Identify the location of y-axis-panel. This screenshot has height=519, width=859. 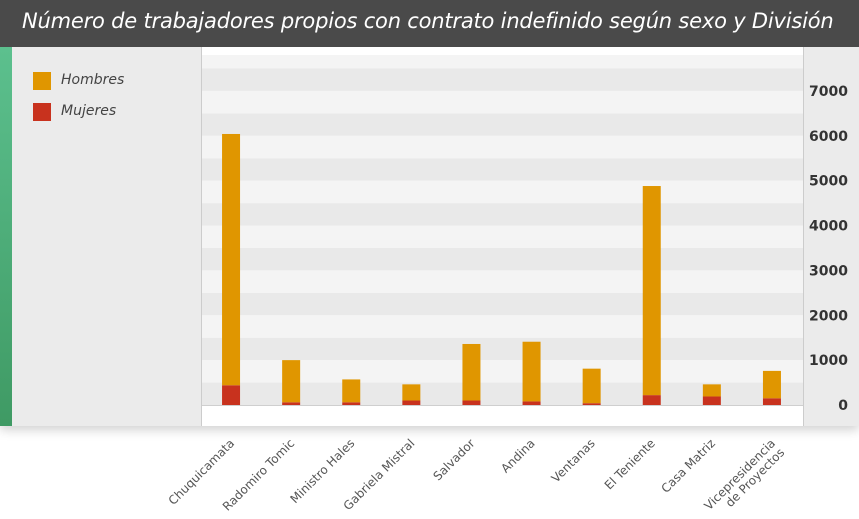
(831, 236).